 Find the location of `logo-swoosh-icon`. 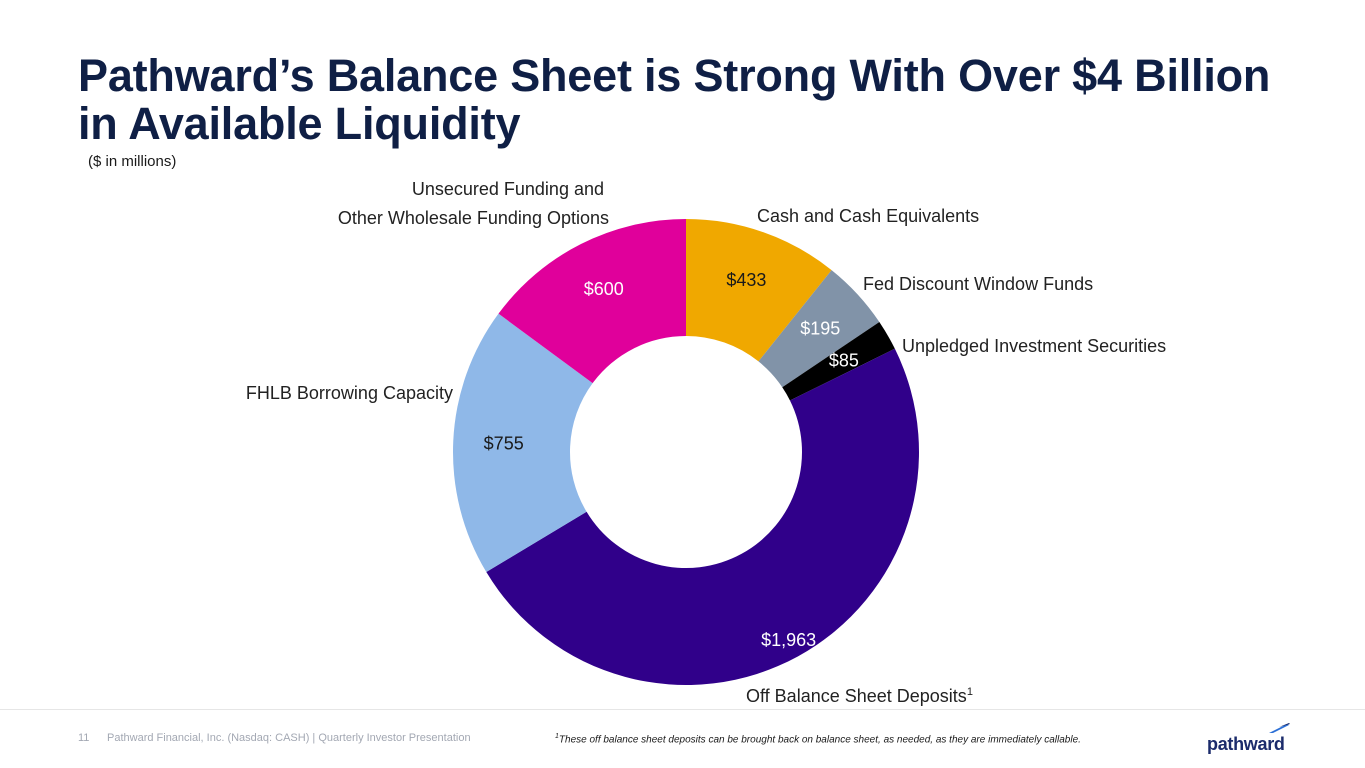

logo-swoosh-icon is located at coordinates (1279, 728).